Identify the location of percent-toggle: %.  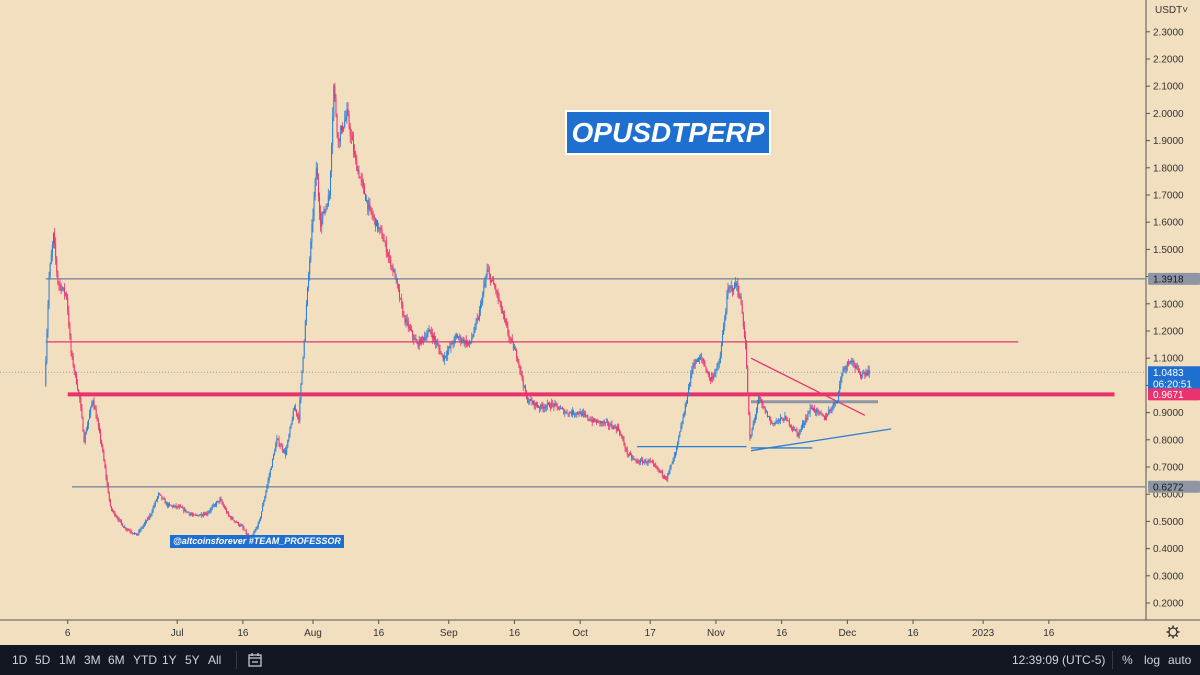
(1127, 660).